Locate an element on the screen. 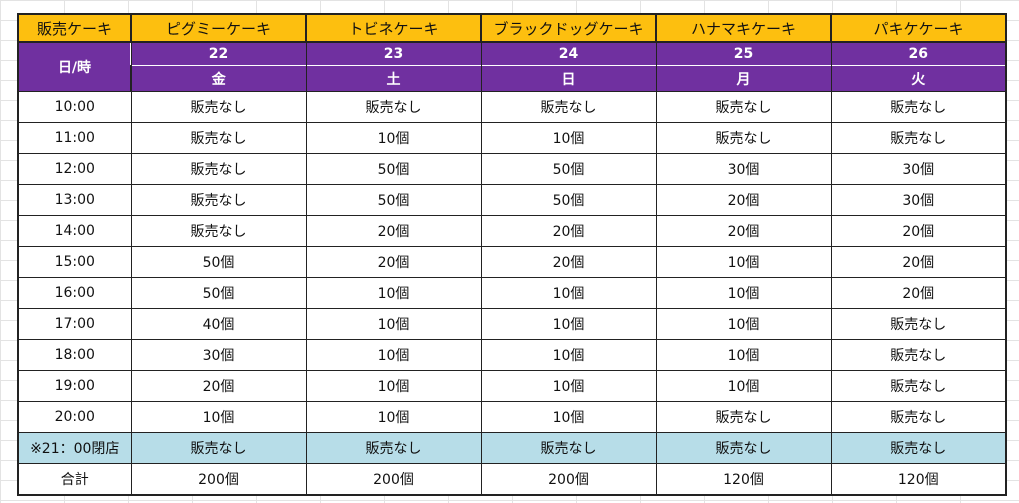 This screenshot has width=1019, height=503. time-label-cell: 18:00 is located at coordinates (74, 355).